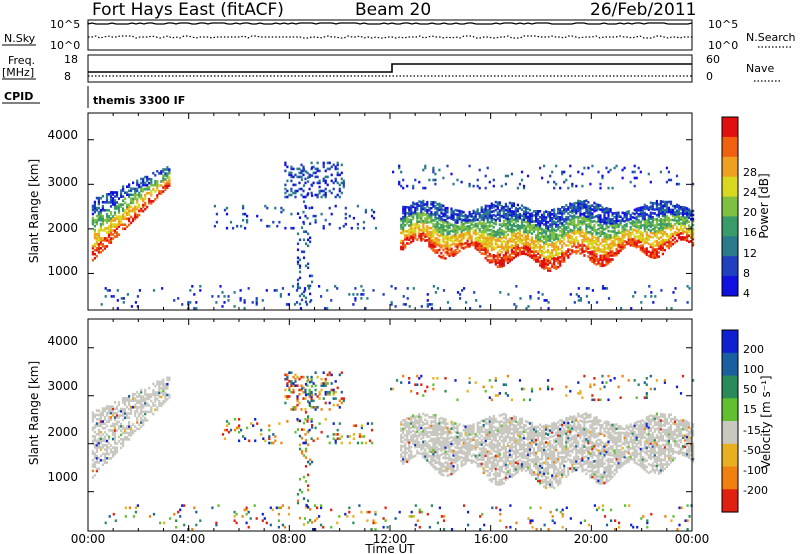 The height and width of the screenshot is (554, 800). I want to click on nave-tick-top: 60, so click(713, 59).